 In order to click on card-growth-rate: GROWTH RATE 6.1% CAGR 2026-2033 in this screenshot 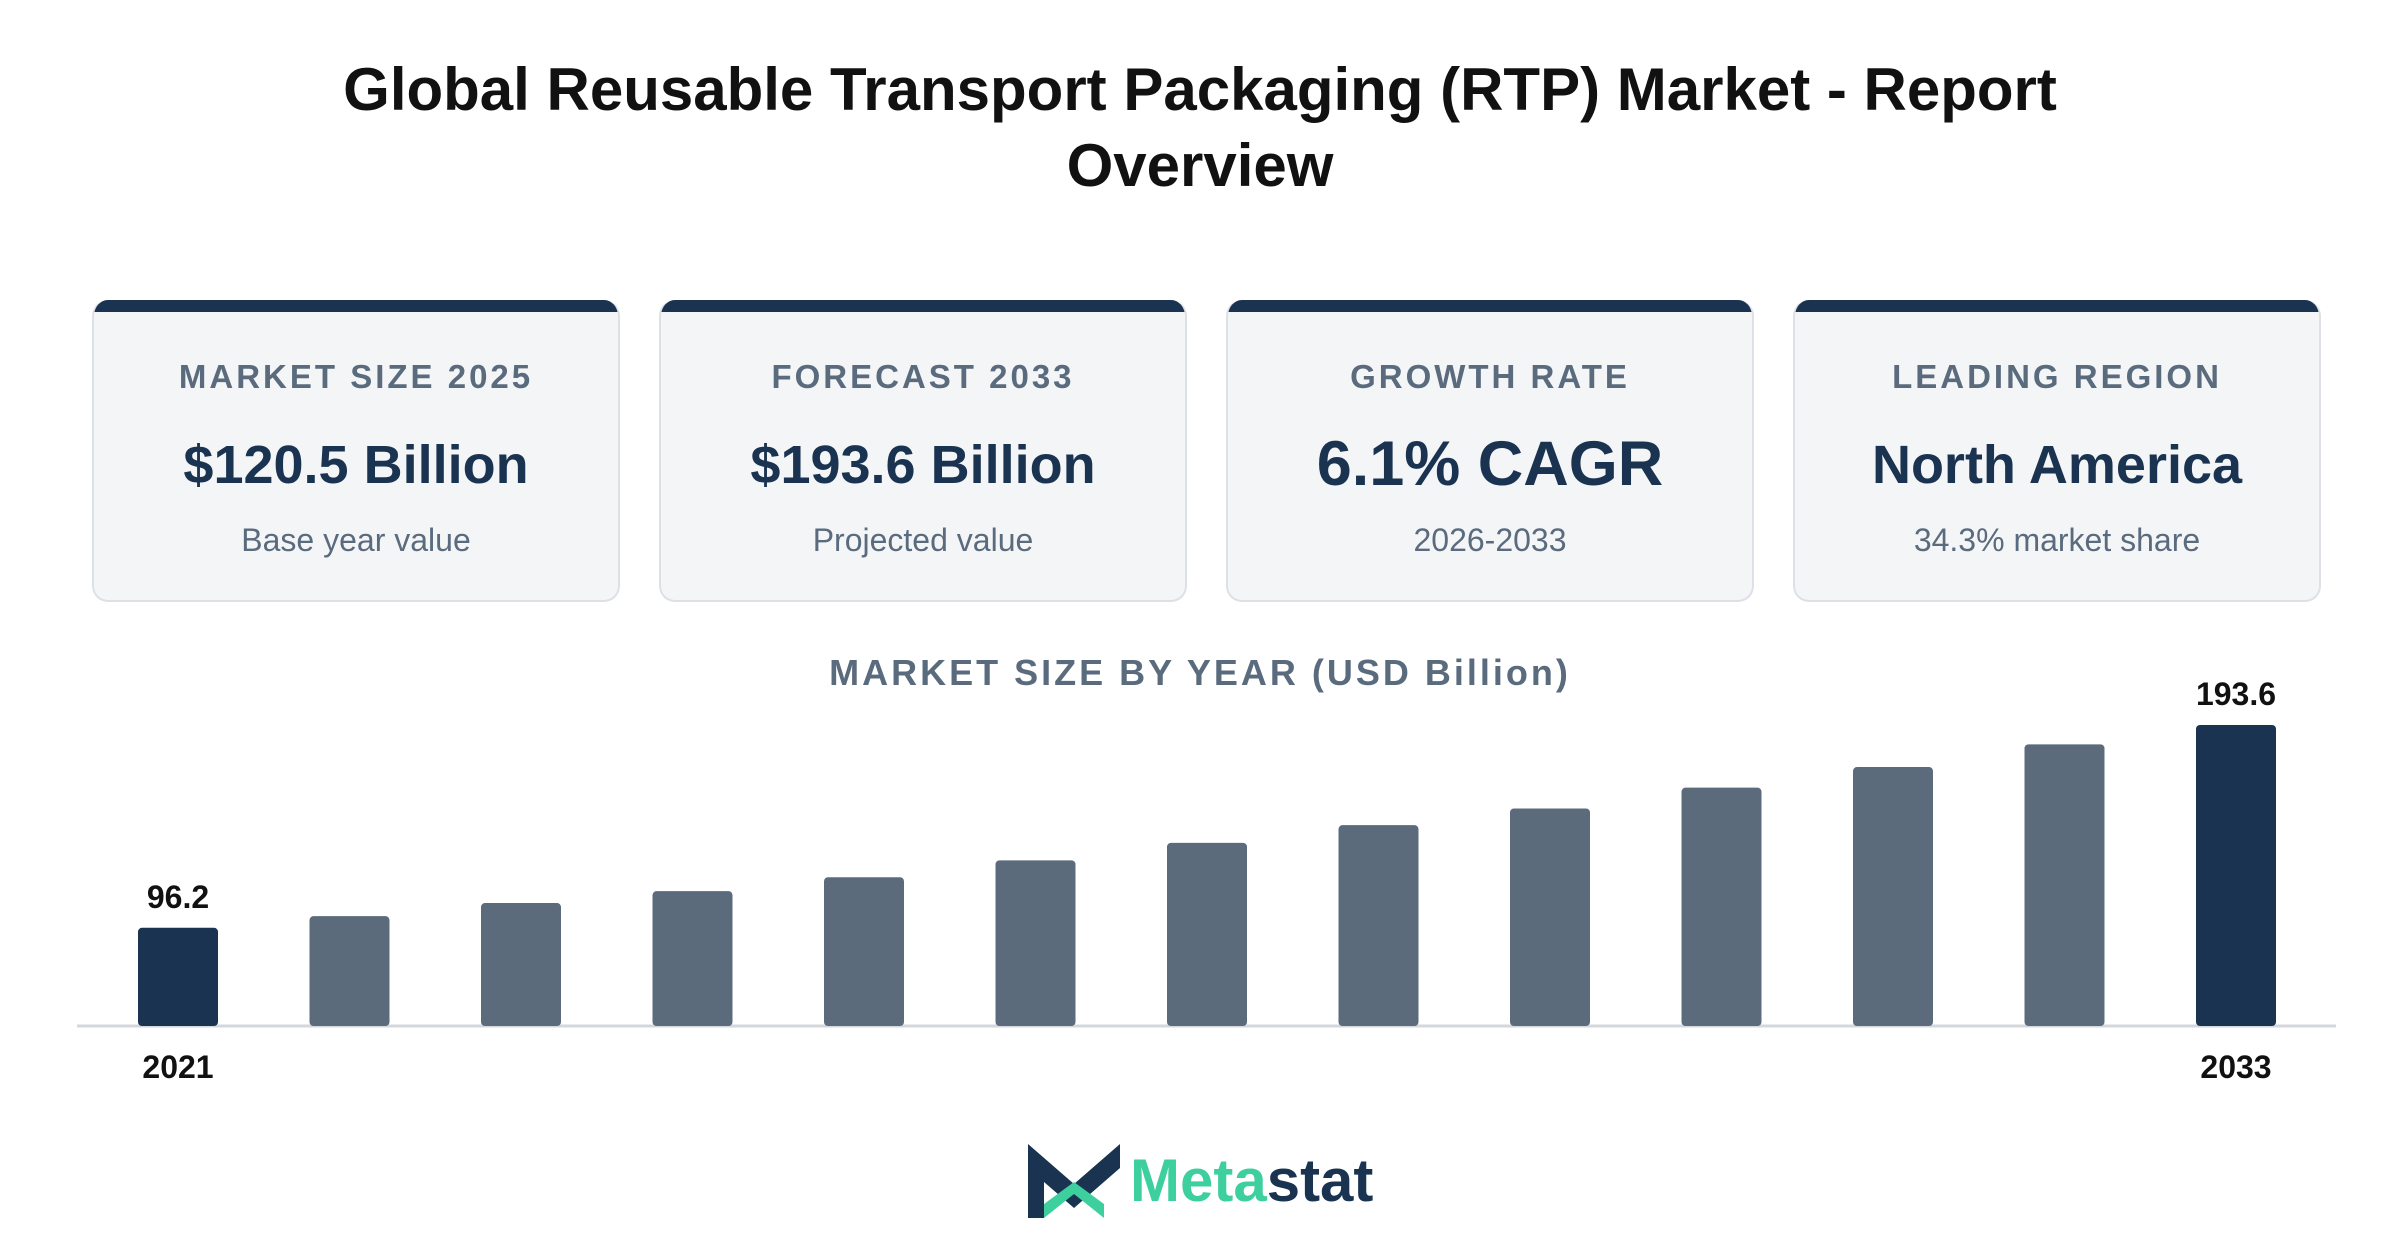, I will do `click(1490, 451)`.